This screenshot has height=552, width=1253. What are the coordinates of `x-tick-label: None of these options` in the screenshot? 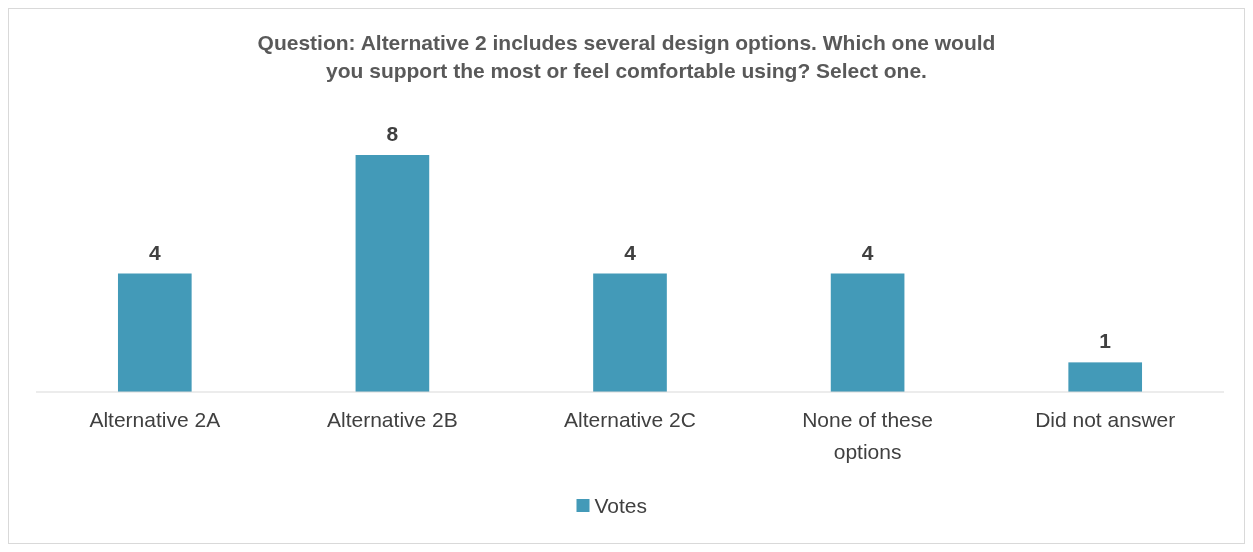 It's located at (867, 435).